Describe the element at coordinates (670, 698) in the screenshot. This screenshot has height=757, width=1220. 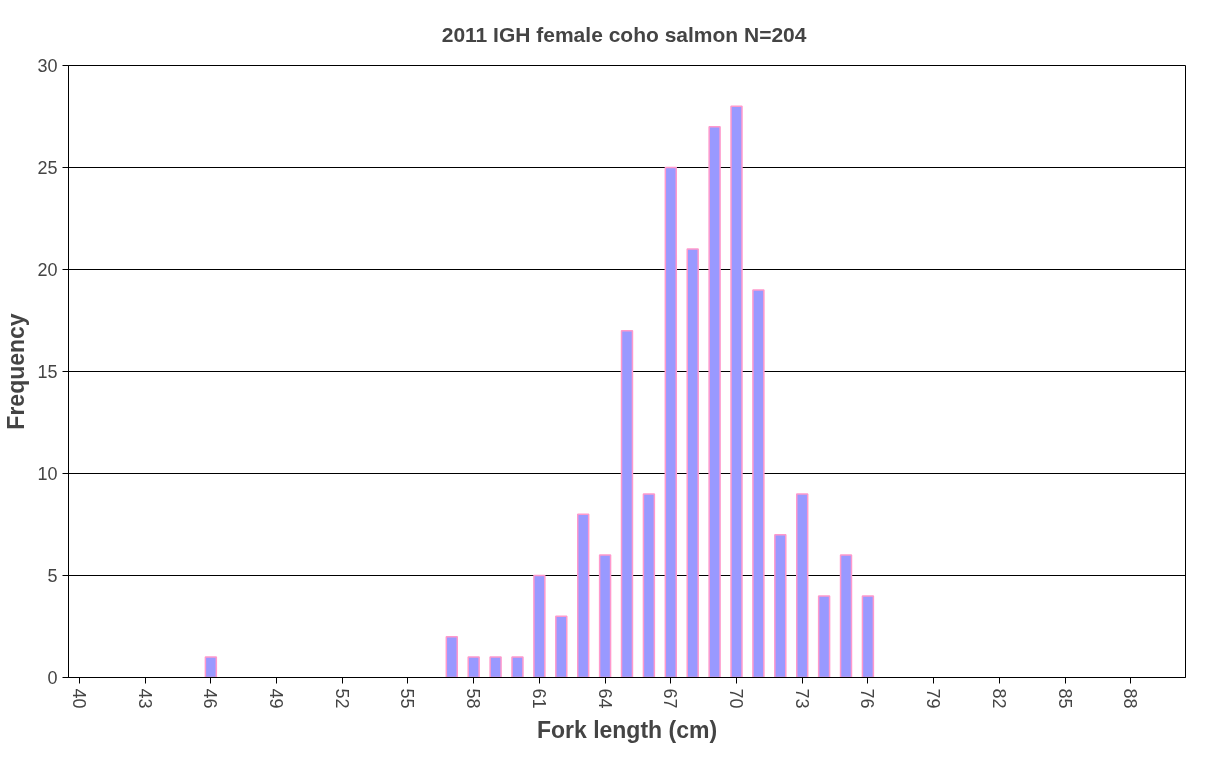
I see `x-tick-label: 67` at that location.